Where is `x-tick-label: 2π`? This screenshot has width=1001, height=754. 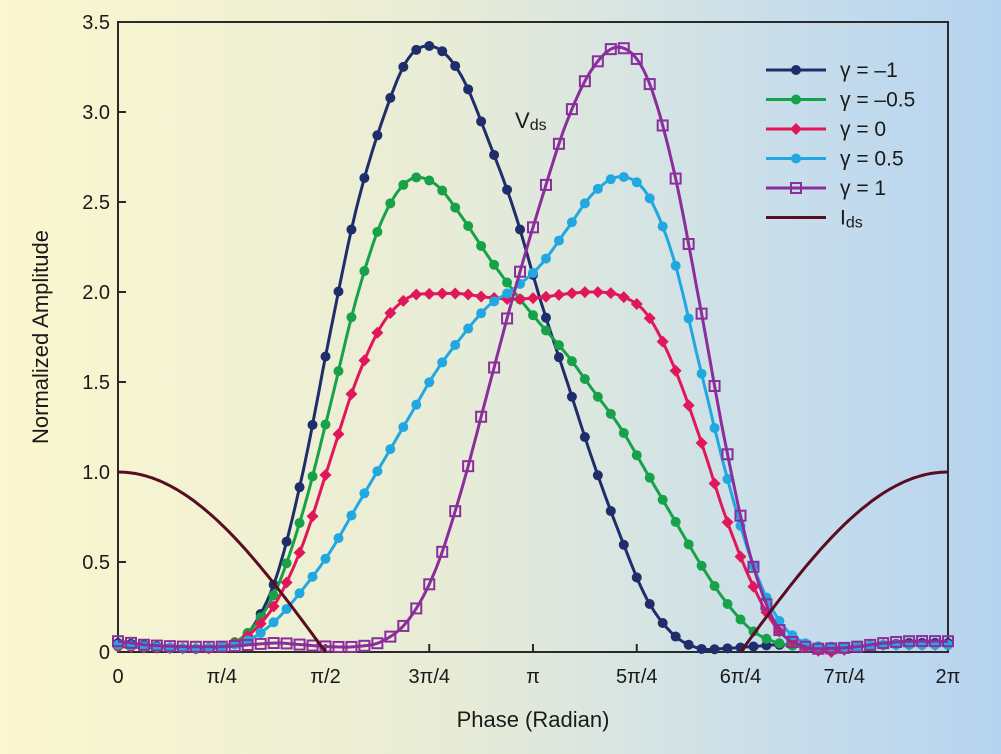 x-tick-label: 2π is located at coordinates (948, 677).